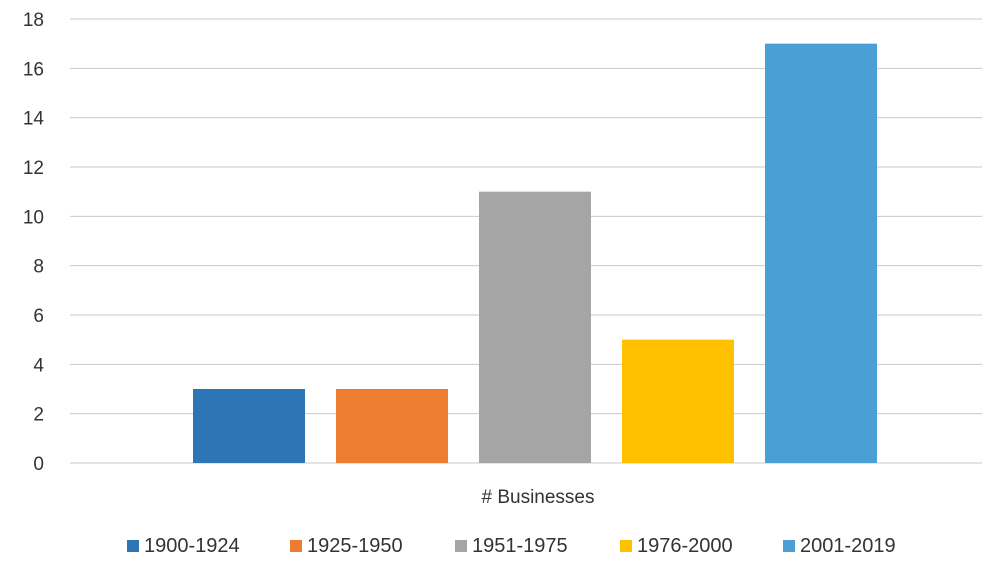 This screenshot has height=566, width=982. I want to click on y-tick-label: 0, so click(38, 464).